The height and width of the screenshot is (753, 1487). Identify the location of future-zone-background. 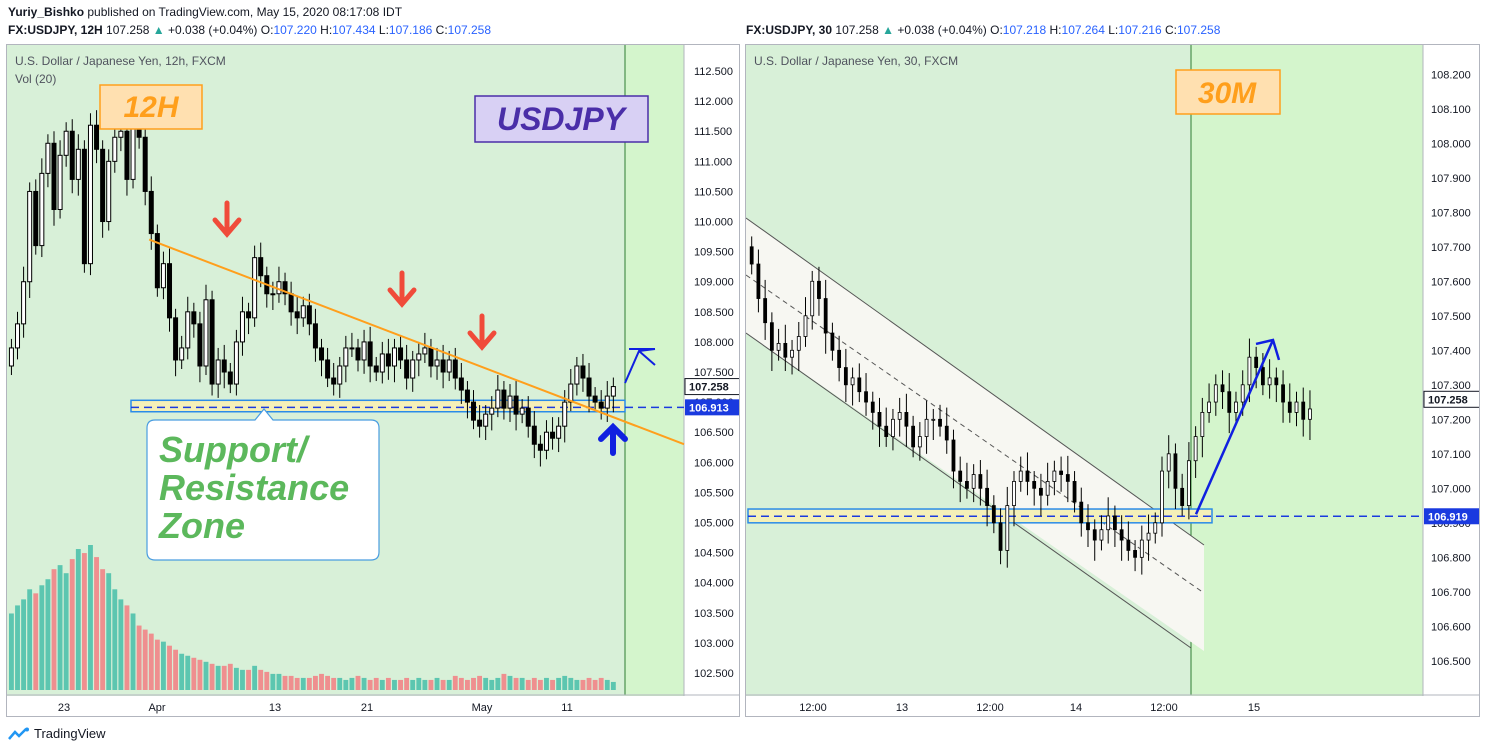
(654, 380).